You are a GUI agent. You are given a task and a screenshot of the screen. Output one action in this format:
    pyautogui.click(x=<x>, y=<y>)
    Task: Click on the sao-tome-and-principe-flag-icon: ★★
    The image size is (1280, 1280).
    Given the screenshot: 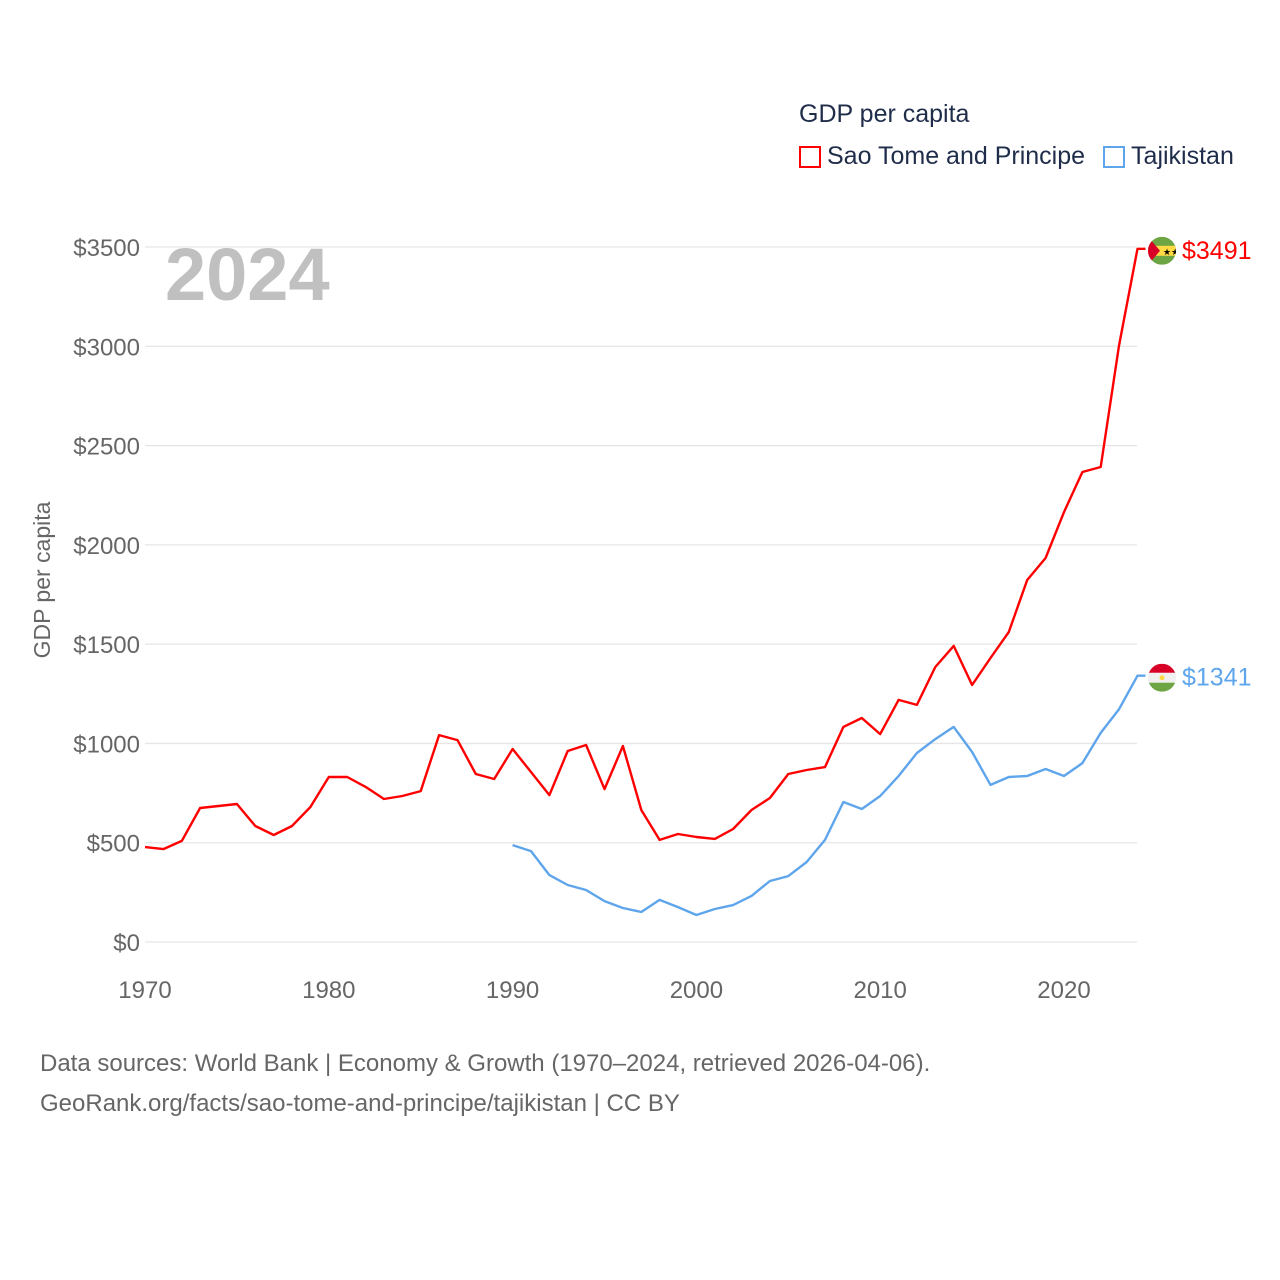 What is the action you would take?
    pyautogui.click(x=1163, y=250)
    